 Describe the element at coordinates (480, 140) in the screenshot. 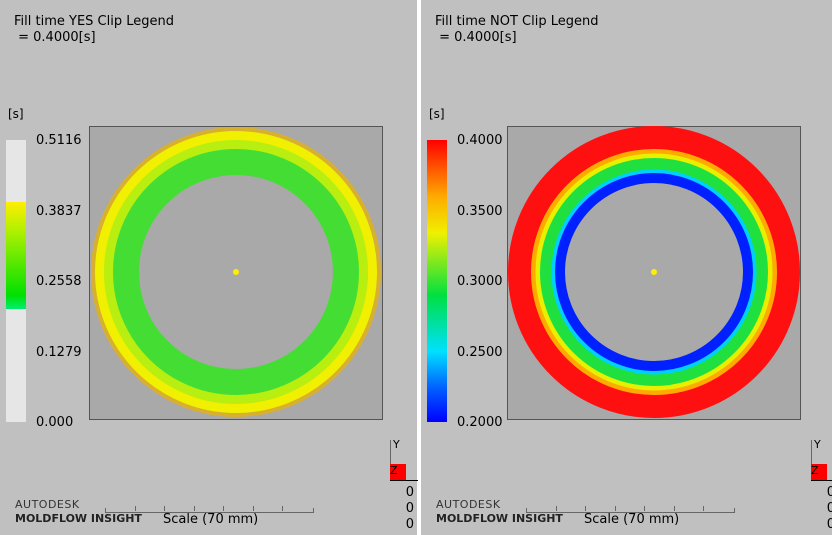

I see `legend-tick: 0.4000` at that location.